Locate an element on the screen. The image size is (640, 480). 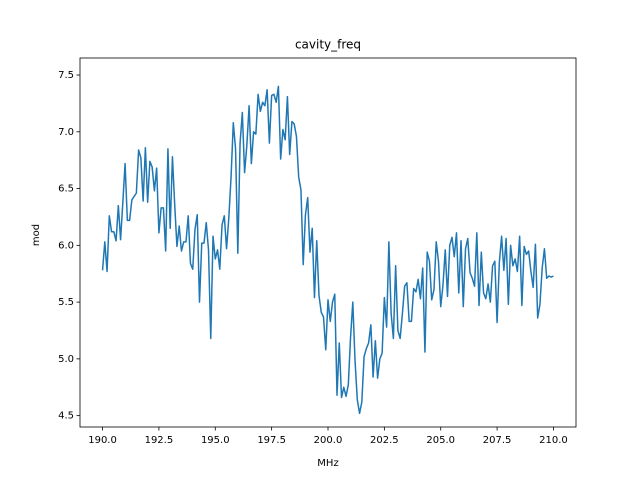
y-tick-label: 7.5 is located at coordinates (66, 75).